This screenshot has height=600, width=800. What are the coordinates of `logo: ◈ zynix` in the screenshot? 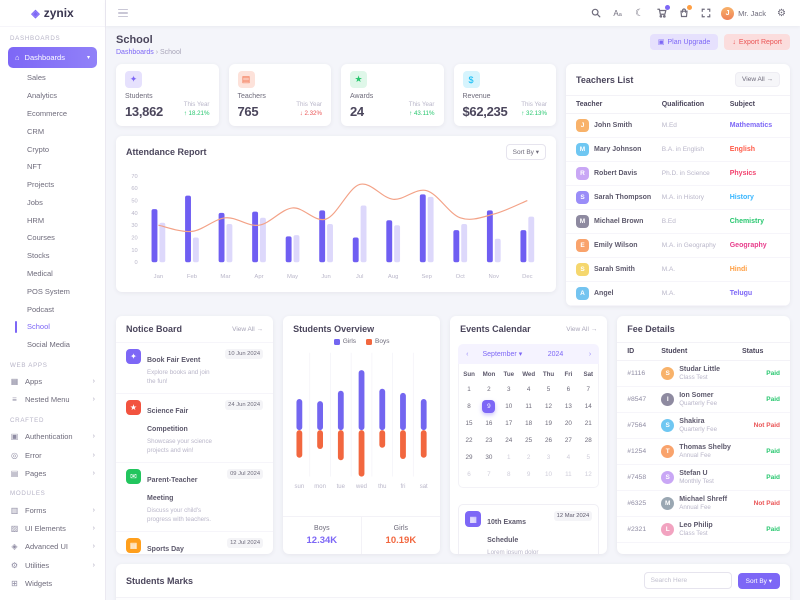 It's located at (52, 13).